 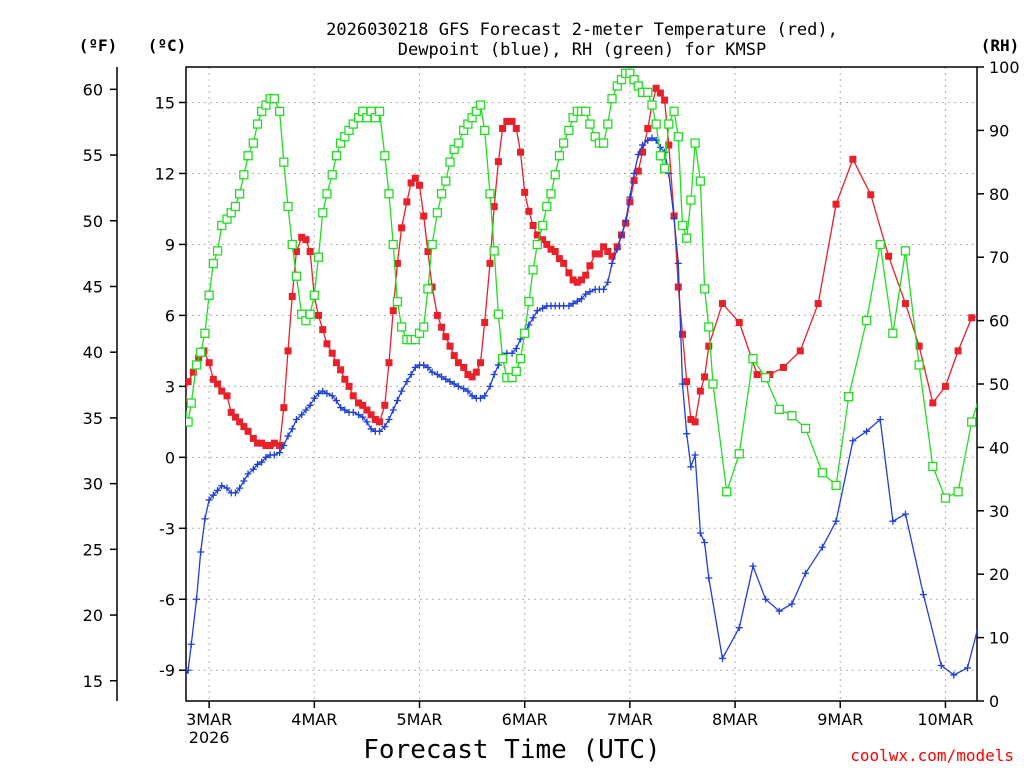 What do you see at coordinates (93, 681) in the screenshot?
I see `f-tick-label: 15` at bounding box center [93, 681].